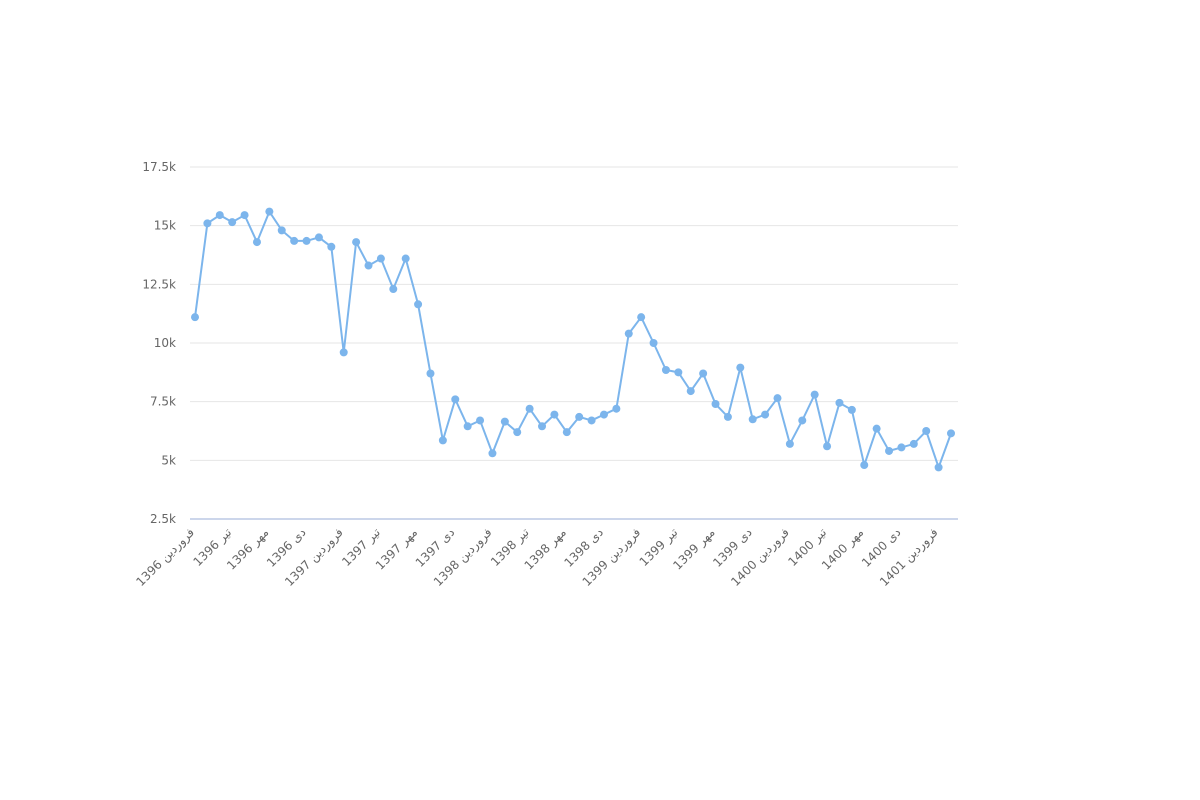 The height and width of the screenshot is (800, 1200). What do you see at coordinates (165, 557) in the screenshot?
I see `x-tick-label: فروردین 1396` at bounding box center [165, 557].